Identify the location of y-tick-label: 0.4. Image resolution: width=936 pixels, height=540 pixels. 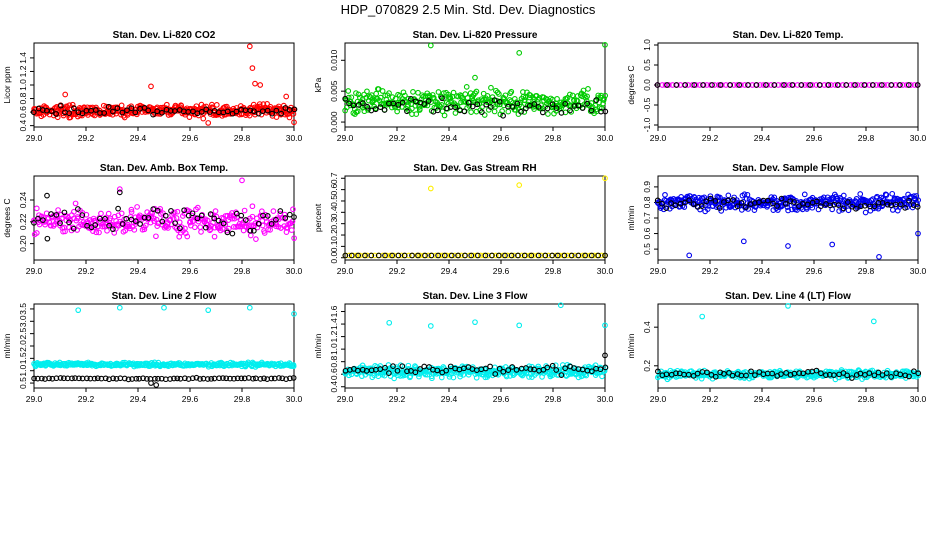
(23, 125).